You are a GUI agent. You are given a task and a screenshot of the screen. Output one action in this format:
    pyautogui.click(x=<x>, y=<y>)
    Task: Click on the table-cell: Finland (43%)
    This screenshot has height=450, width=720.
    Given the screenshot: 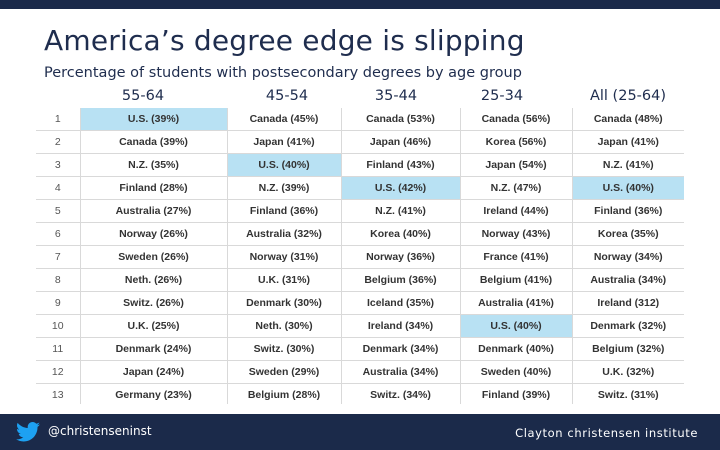 What is the action you would take?
    pyautogui.click(x=401, y=165)
    